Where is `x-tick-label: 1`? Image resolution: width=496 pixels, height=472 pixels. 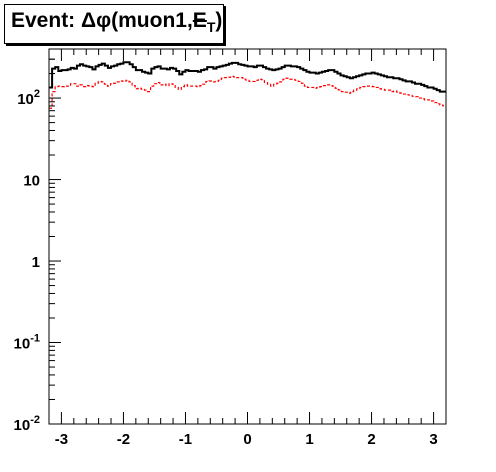
x-tick-label: 1 is located at coordinates (309, 439).